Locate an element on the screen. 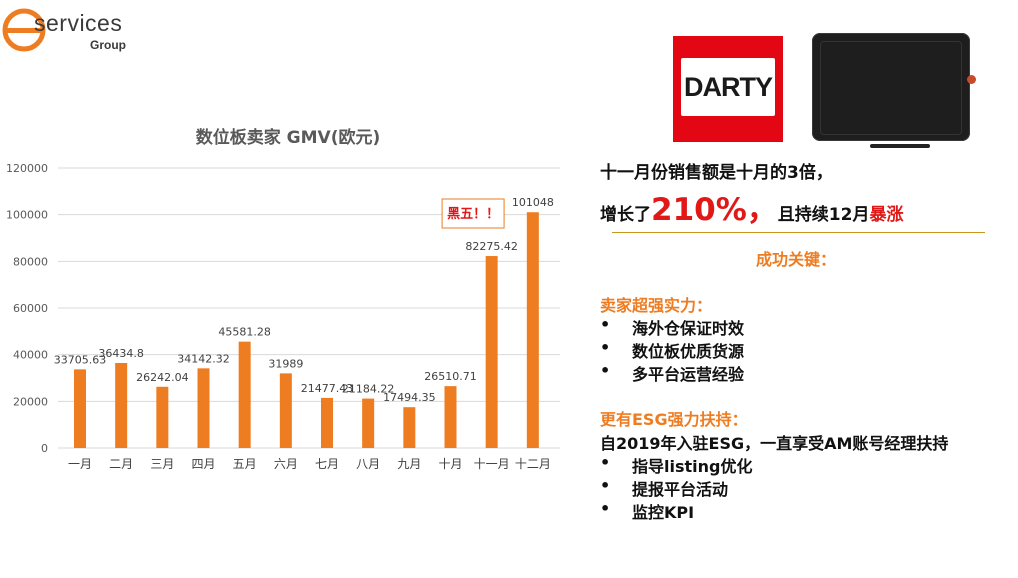 The image size is (1018, 578). y-tick-label: 20000 is located at coordinates (30, 401).